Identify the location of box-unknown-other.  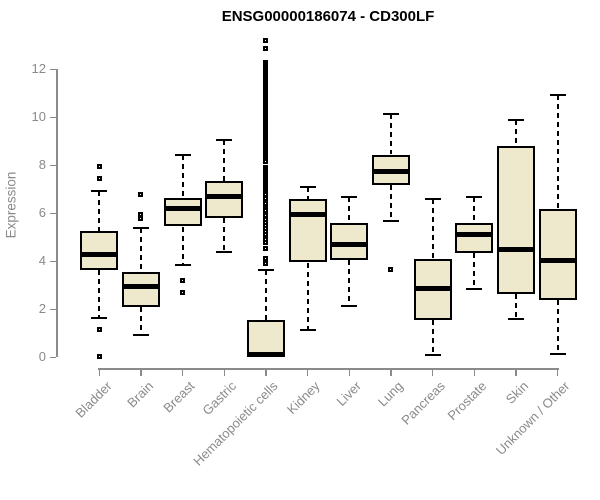
(557, 254).